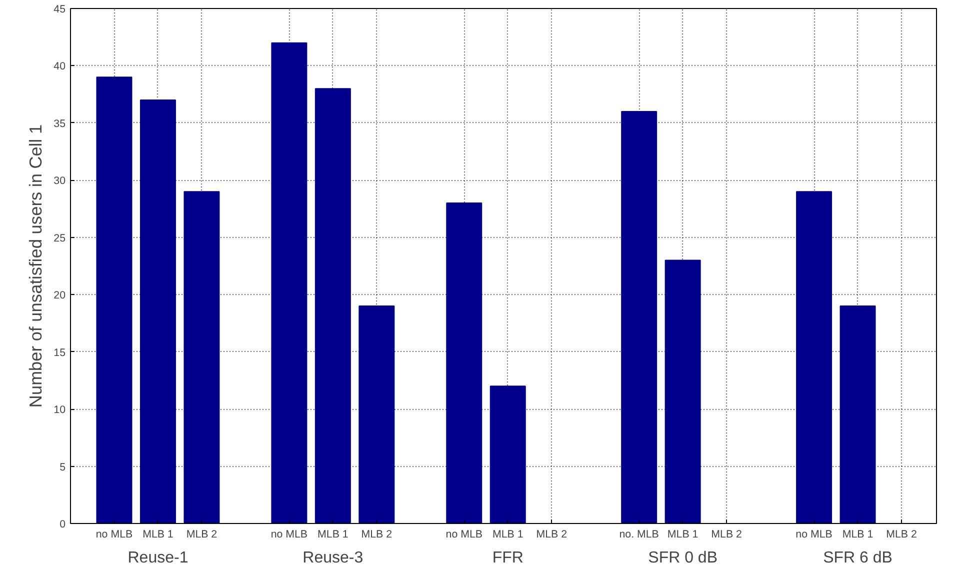  What do you see at coordinates (60, 238) in the screenshot?
I see `y-tick-label: 25` at bounding box center [60, 238].